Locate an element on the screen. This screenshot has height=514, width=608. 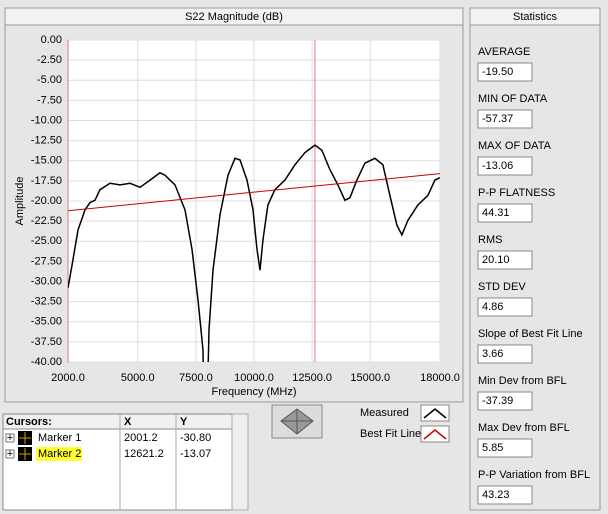
series-line is located at coordinates (254, 192).